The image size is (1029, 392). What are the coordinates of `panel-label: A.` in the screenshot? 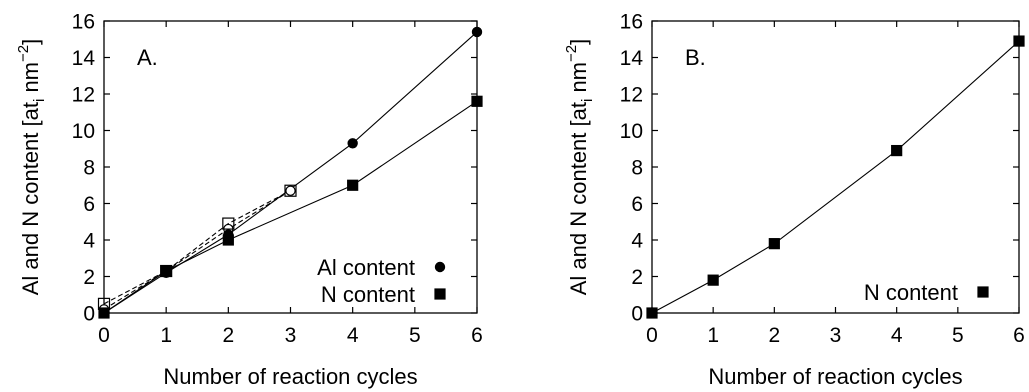 It's located at (147, 57).